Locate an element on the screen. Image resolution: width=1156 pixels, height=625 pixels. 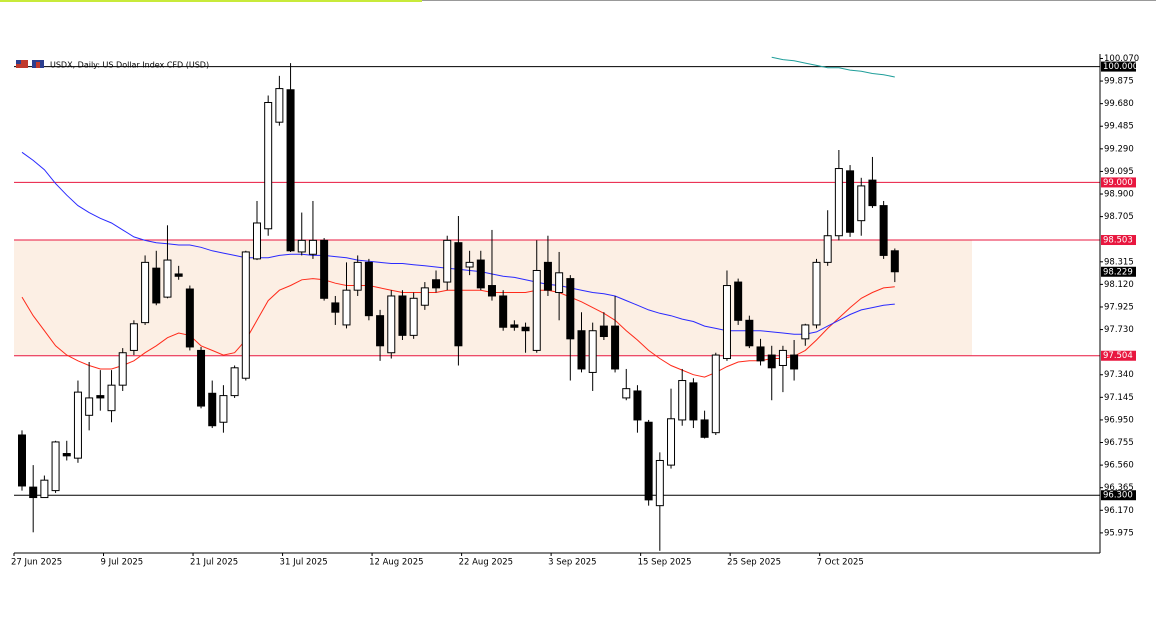
price-label-box is located at coordinates (1118, 271).